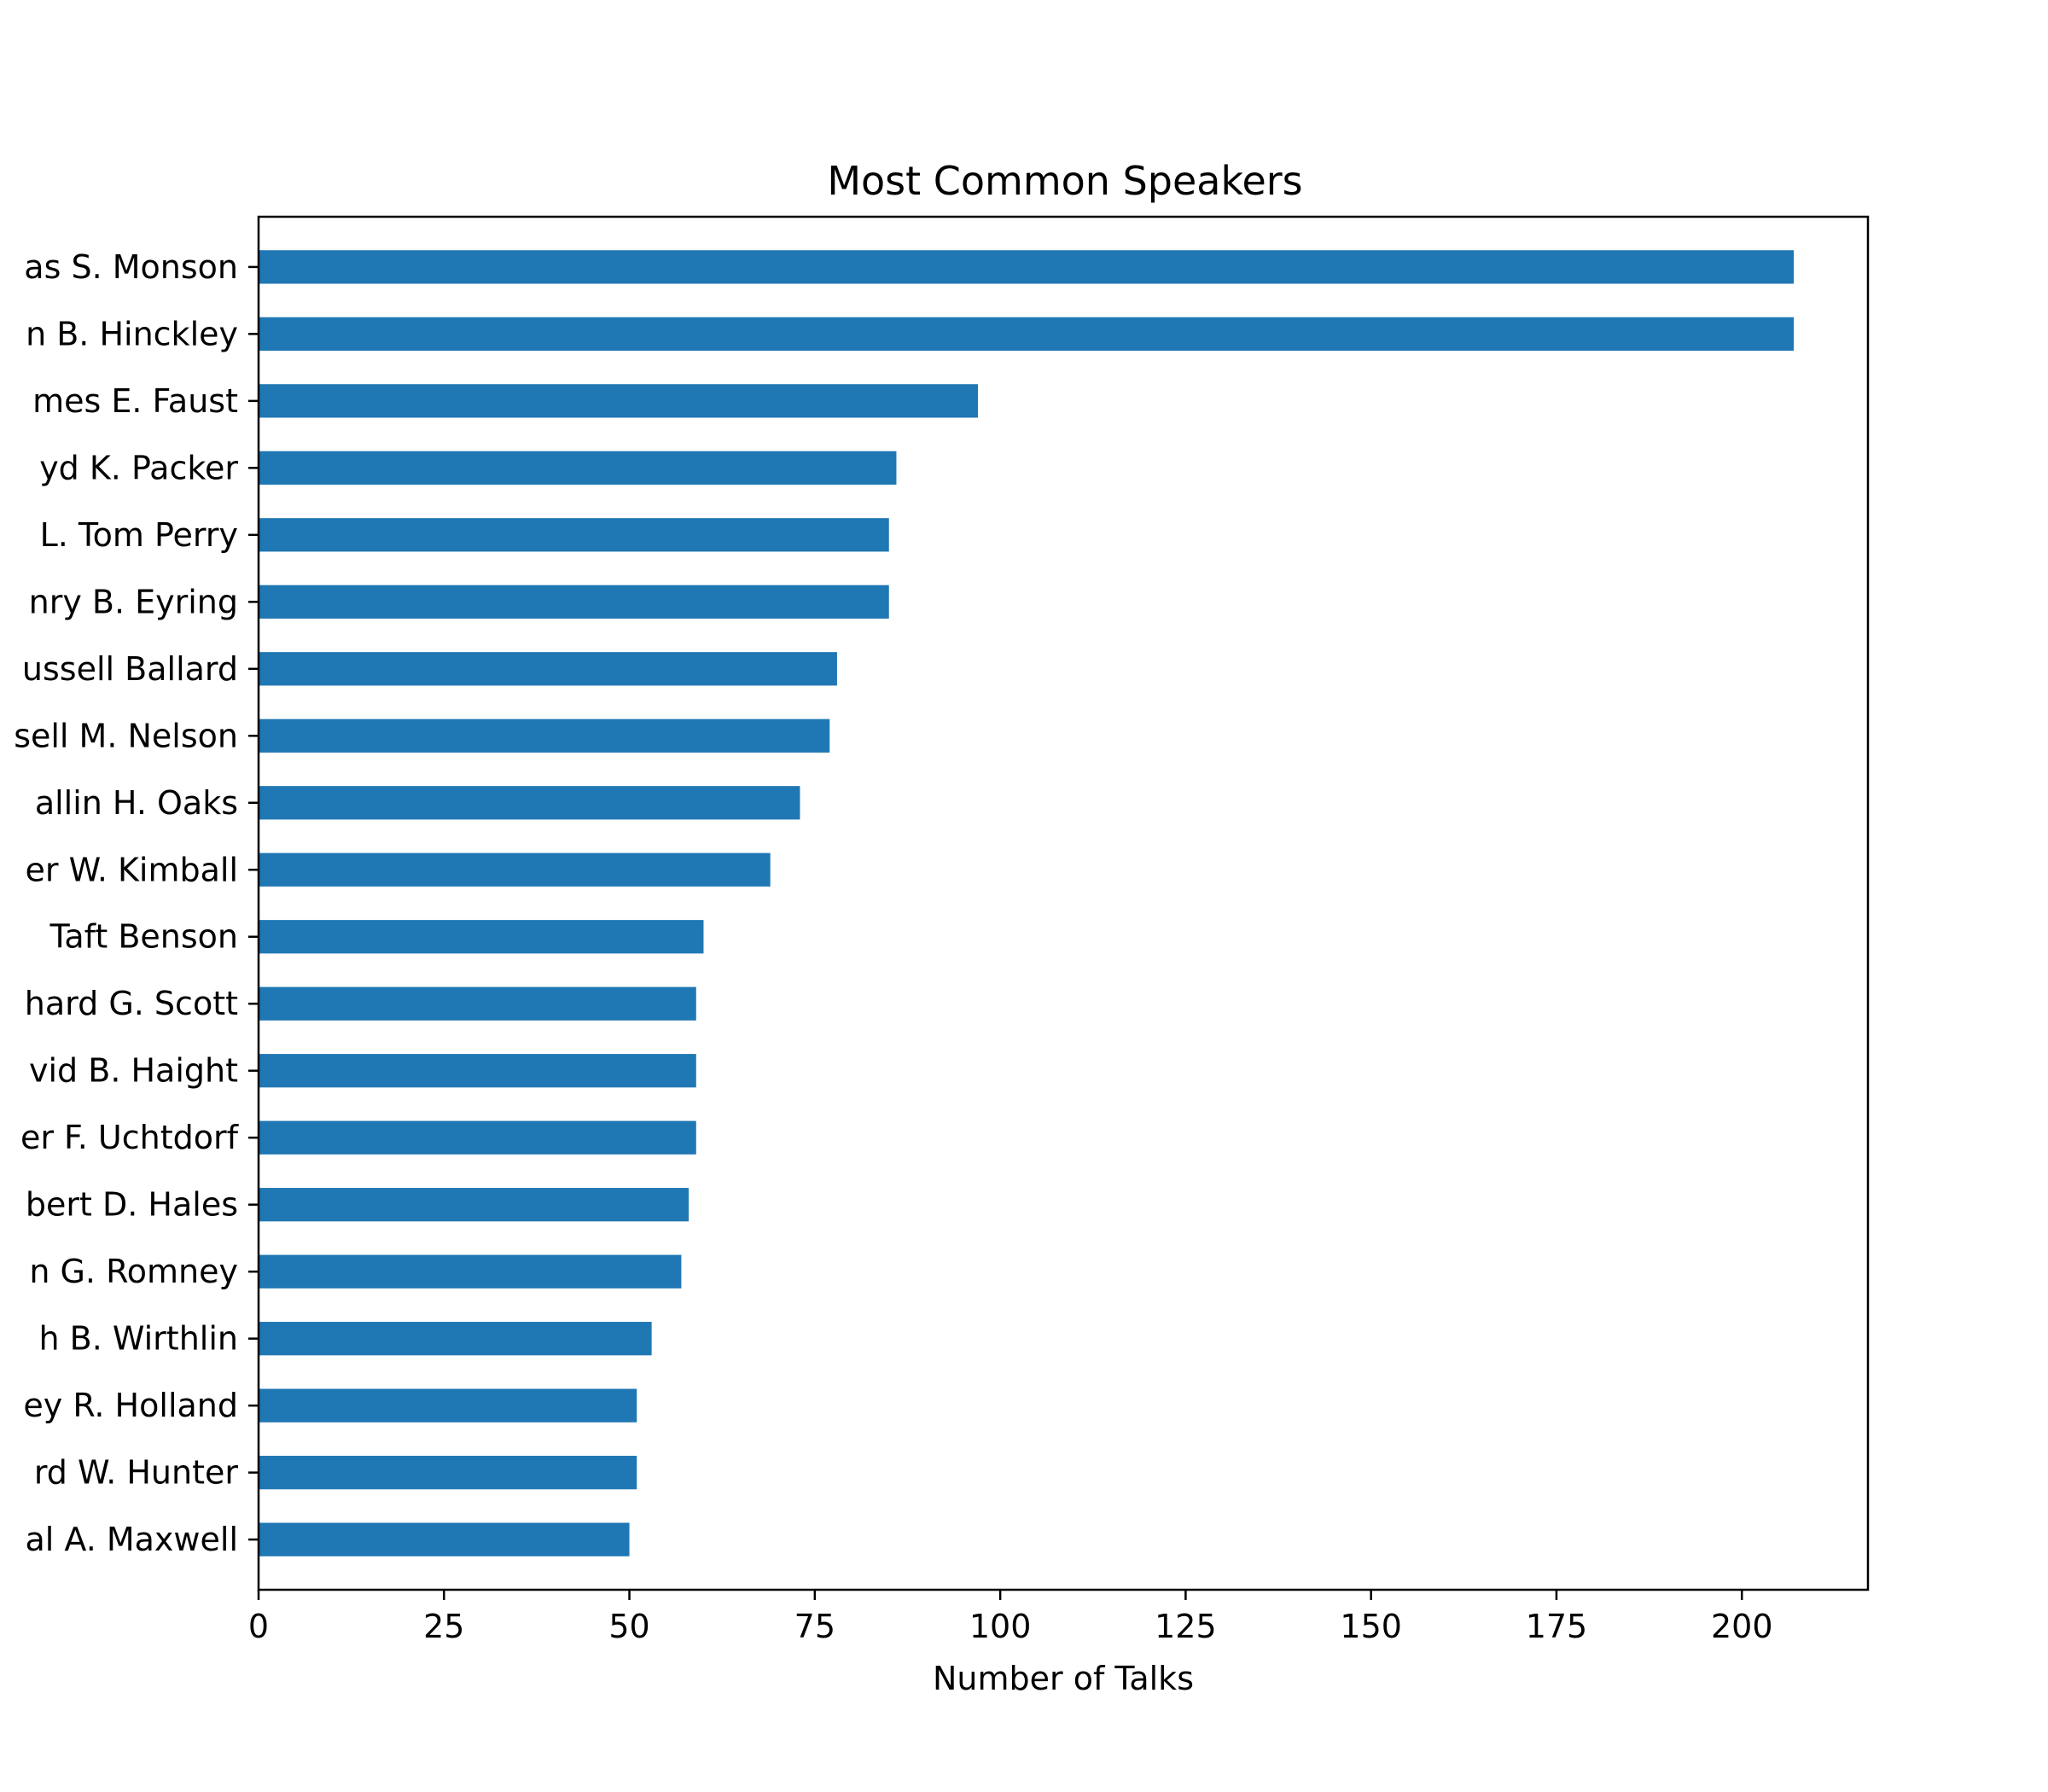 This screenshot has height=1792, width=2048. I want to click on y-tick-label: nry B. Eyring, so click(133, 601).